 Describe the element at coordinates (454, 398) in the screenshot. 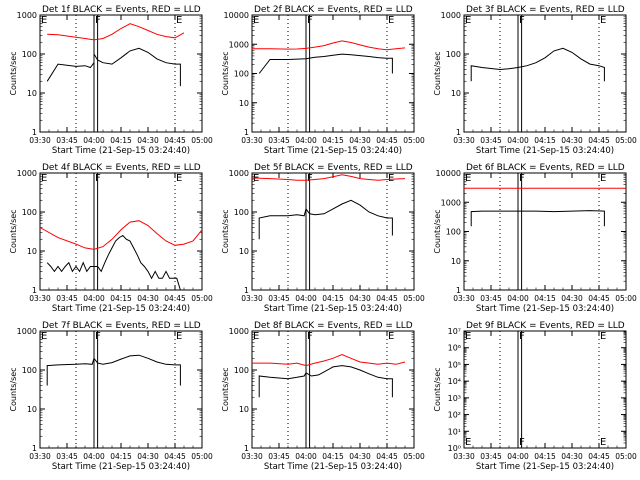

I see `y-tick-label: 10³` at that location.